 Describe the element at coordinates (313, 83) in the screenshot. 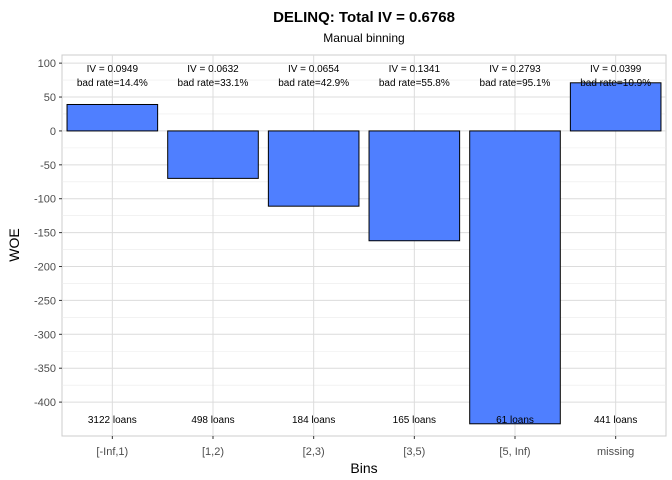

I see `bad-rate-label: bad rate=42.9%` at that location.